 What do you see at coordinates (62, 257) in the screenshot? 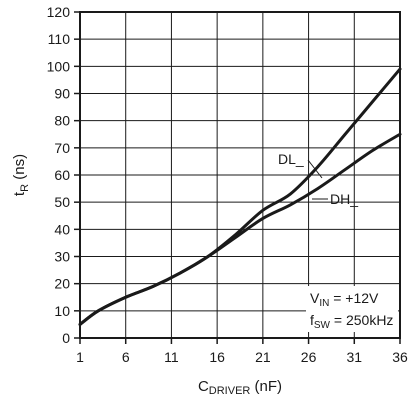
I see `y-tick-label-30: 30` at bounding box center [62, 257].